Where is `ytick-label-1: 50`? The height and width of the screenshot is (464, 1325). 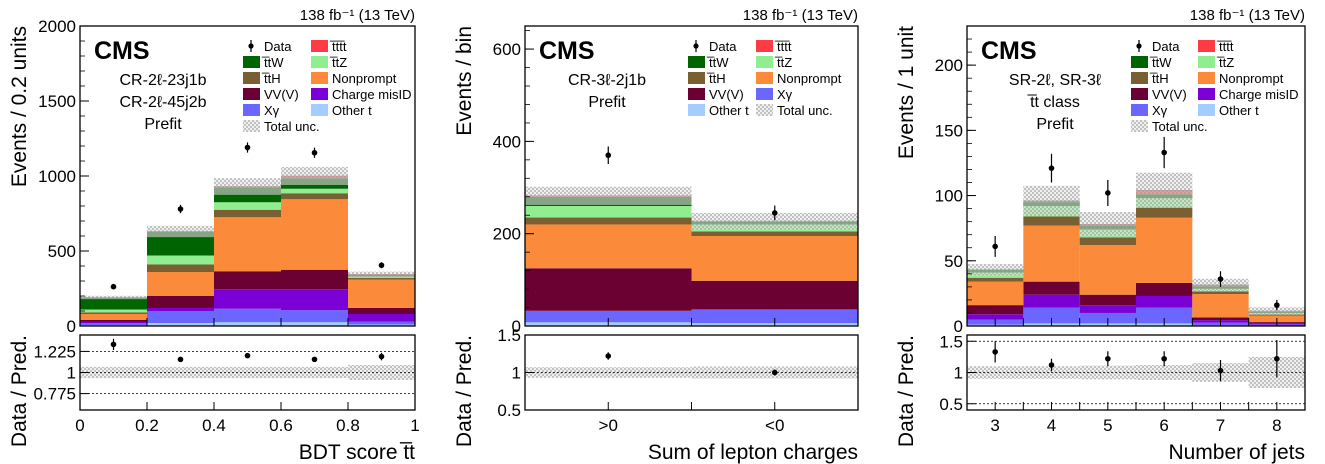 ytick-label-1: 50 is located at coordinates (953, 261).